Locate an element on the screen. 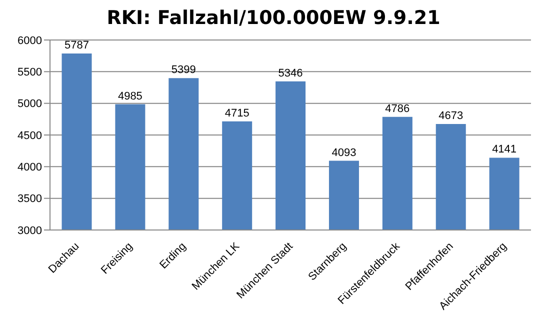  y-tick-label: 3000 is located at coordinates (30, 230).